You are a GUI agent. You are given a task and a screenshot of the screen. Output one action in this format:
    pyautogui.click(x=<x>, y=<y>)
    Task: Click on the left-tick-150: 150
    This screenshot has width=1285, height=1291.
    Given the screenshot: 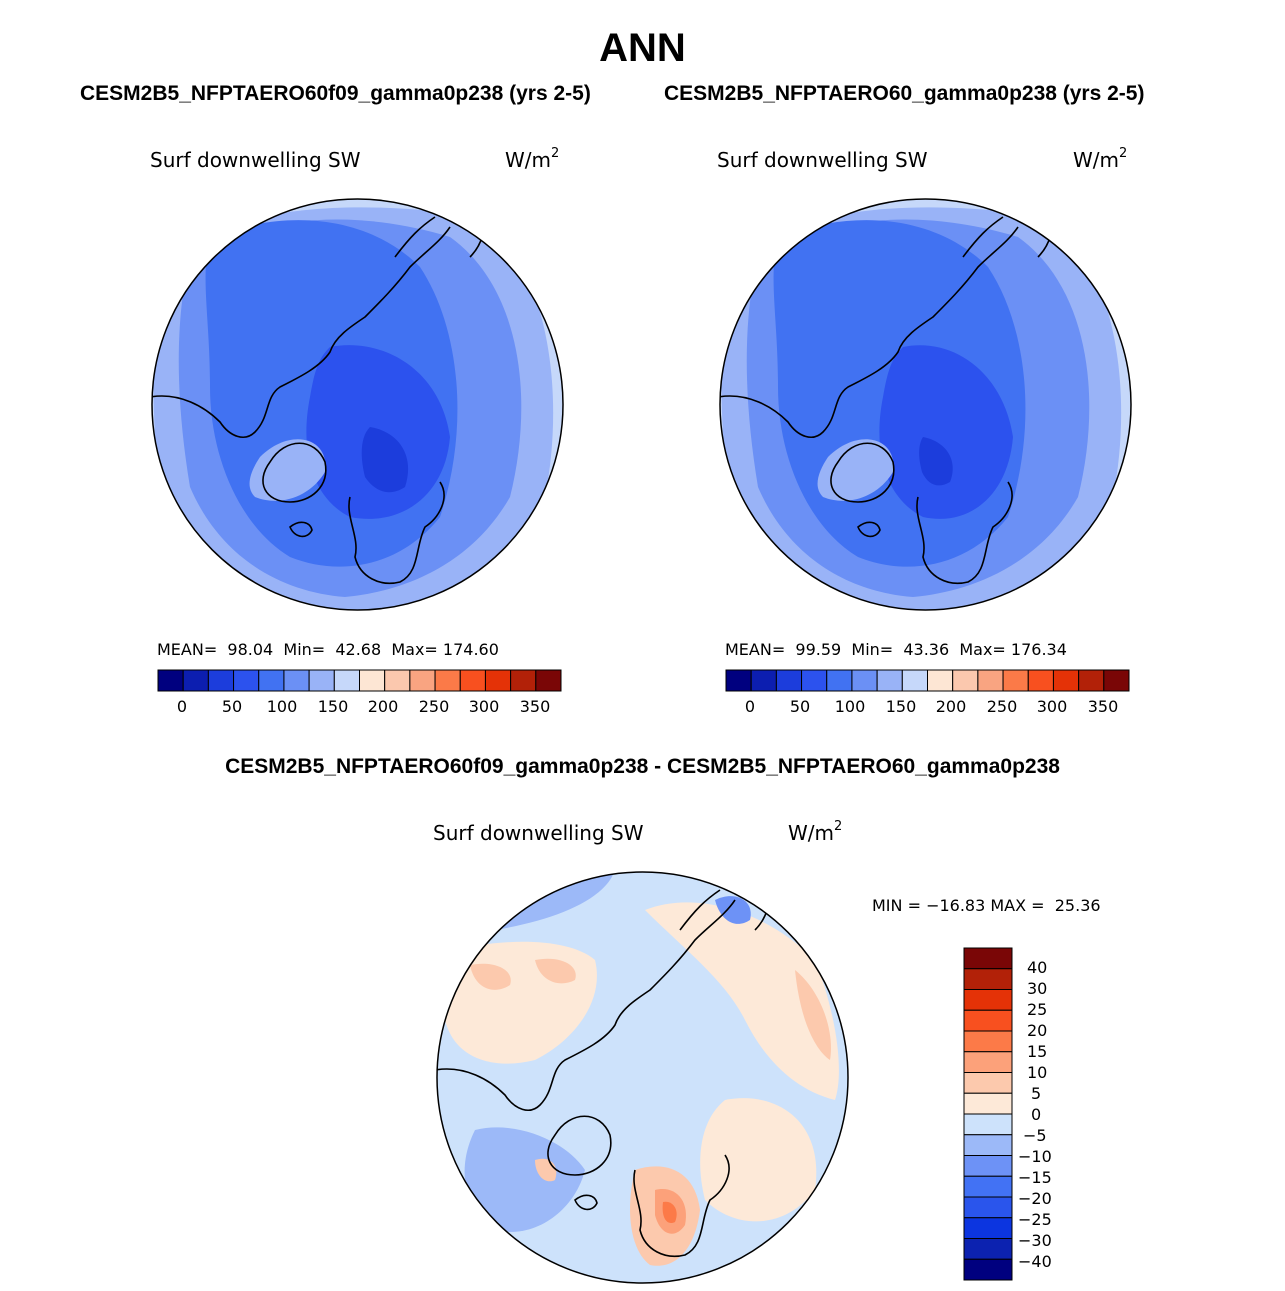 What is the action you would take?
    pyautogui.click(x=333, y=706)
    